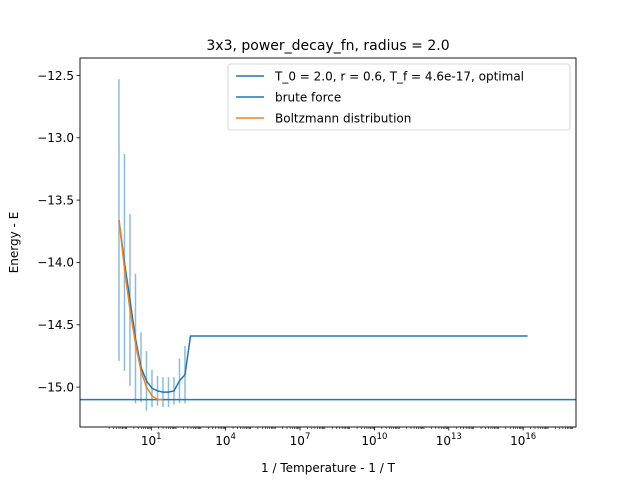 The height and width of the screenshot is (480, 640). What do you see at coordinates (55, 200) in the screenshot?
I see `y-tick-label: −13.5` at bounding box center [55, 200].